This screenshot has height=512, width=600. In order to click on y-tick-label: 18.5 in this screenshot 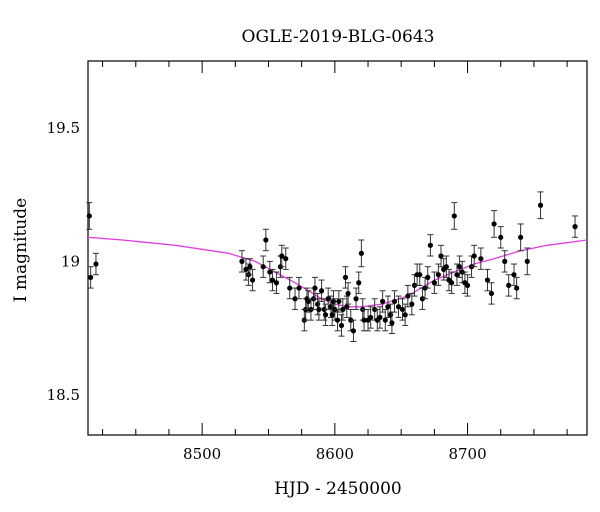, I will do `click(63, 395)`.